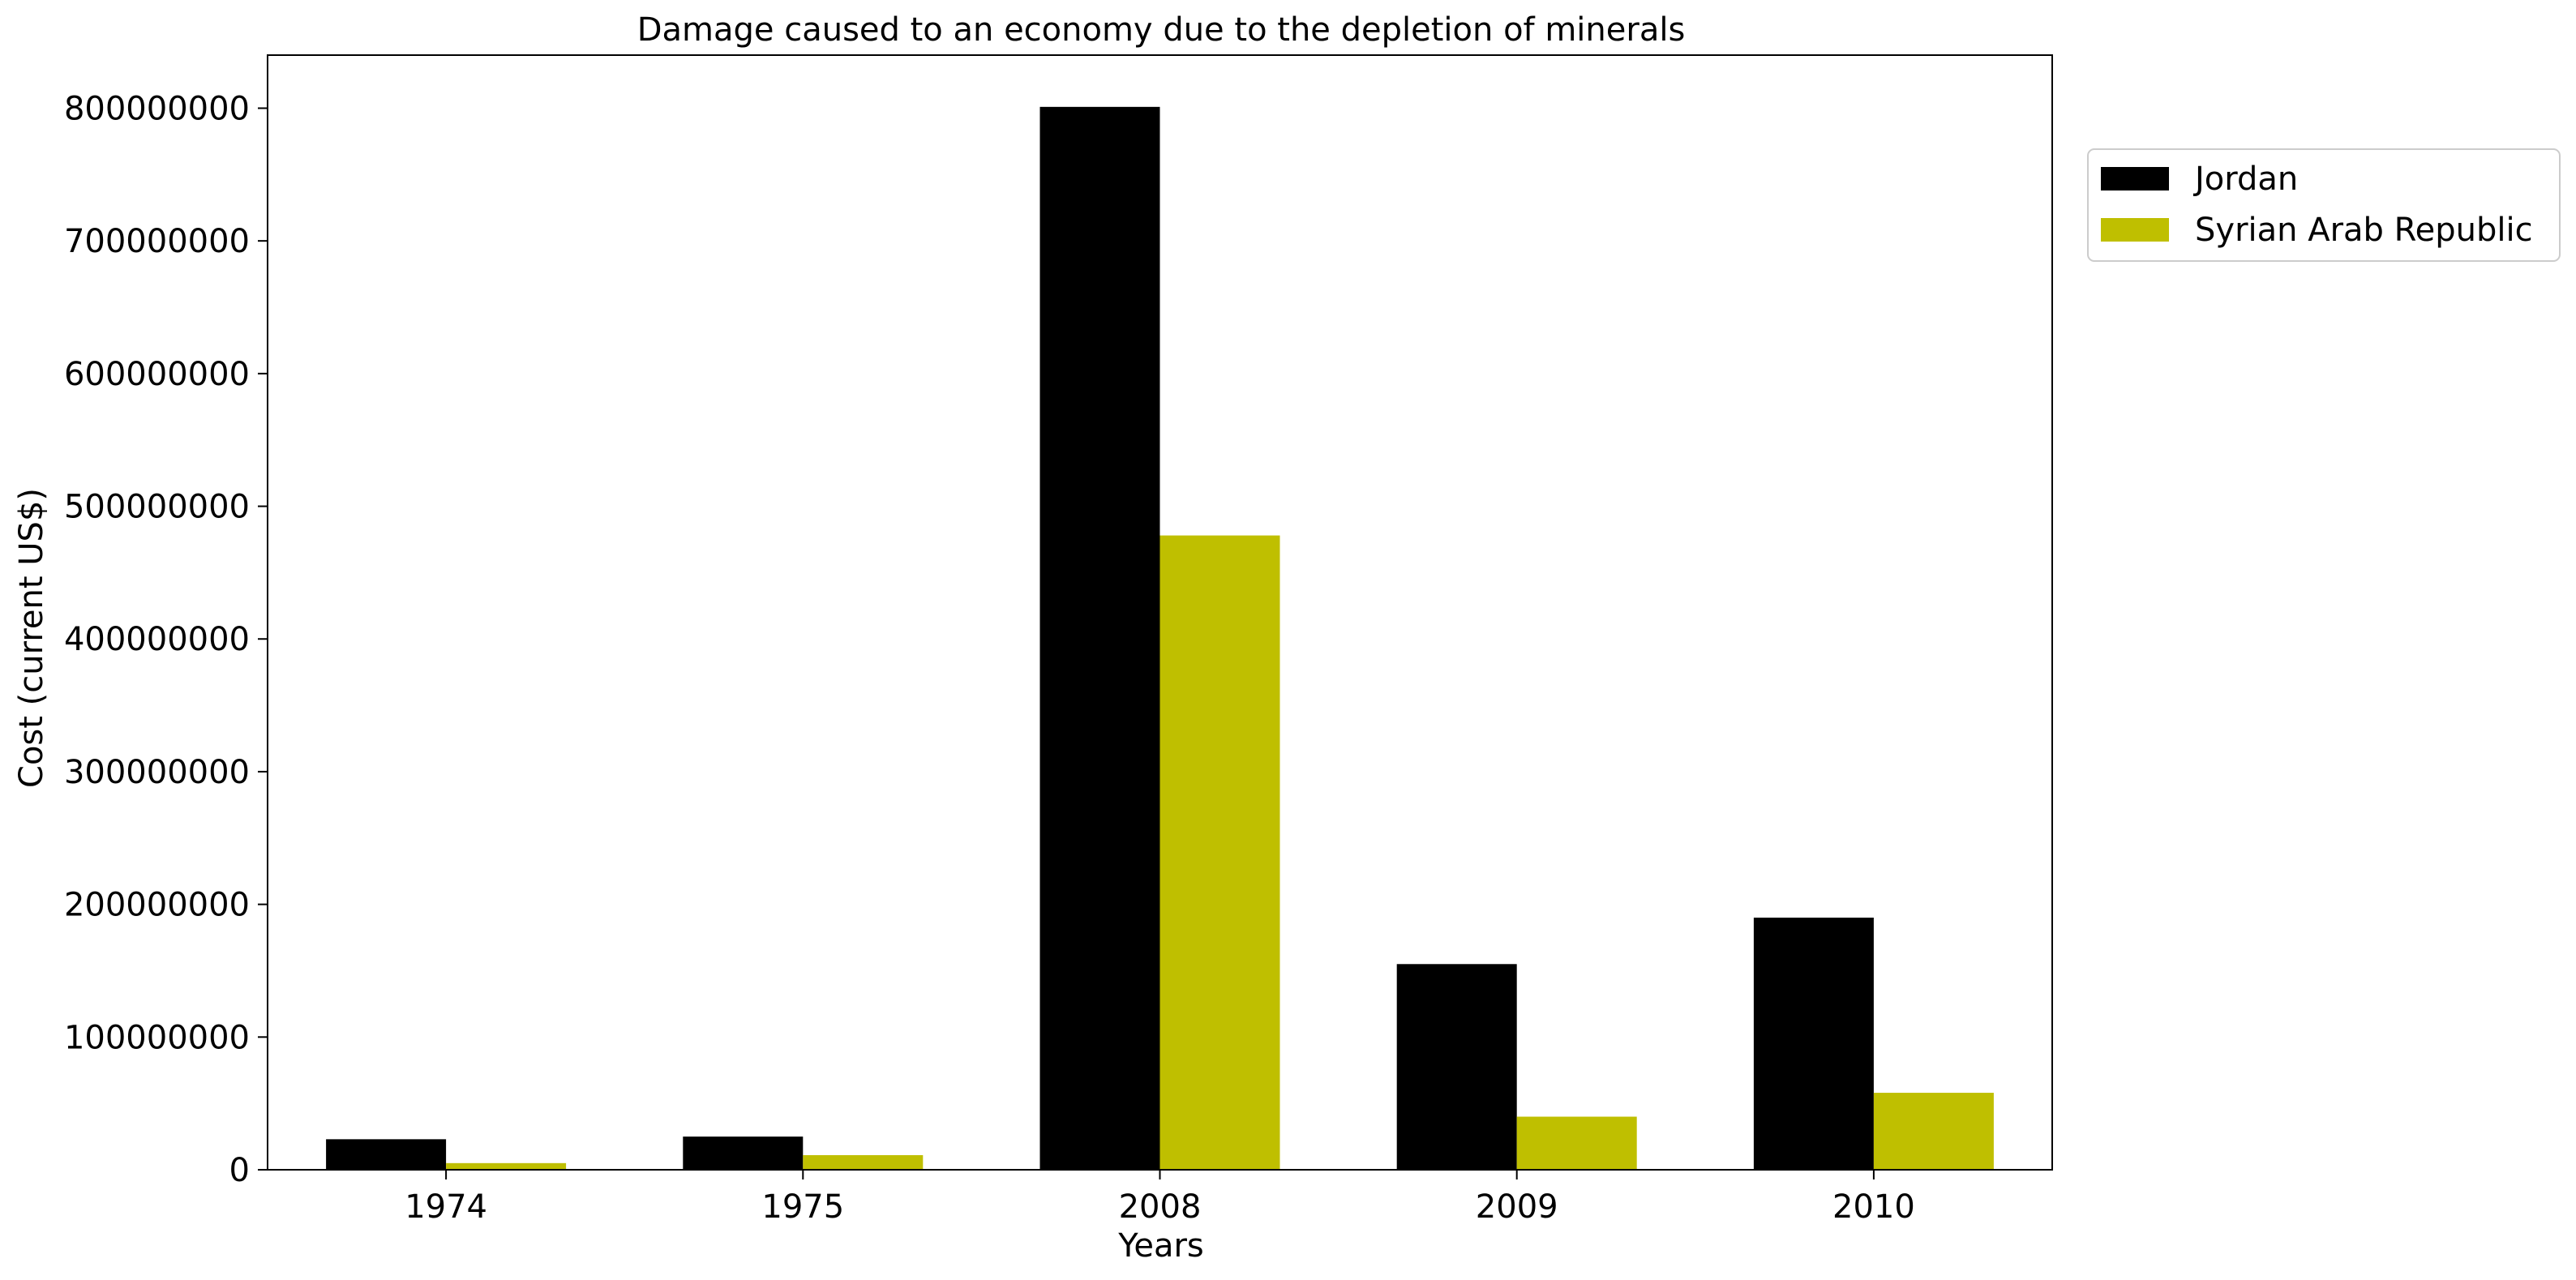 This screenshot has height=1280, width=2576. What do you see at coordinates (2135, 230) in the screenshot?
I see `legend-swatch-syrian-arab-republic` at bounding box center [2135, 230].